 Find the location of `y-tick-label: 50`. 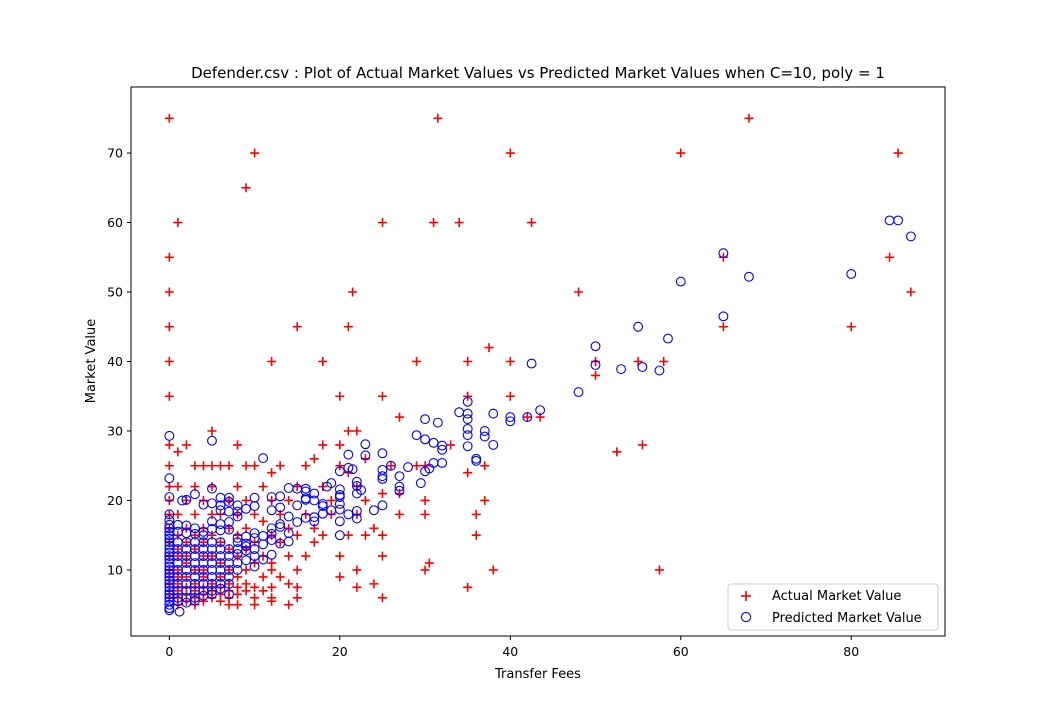

y-tick-label: 50 is located at coordinates (115, 292).